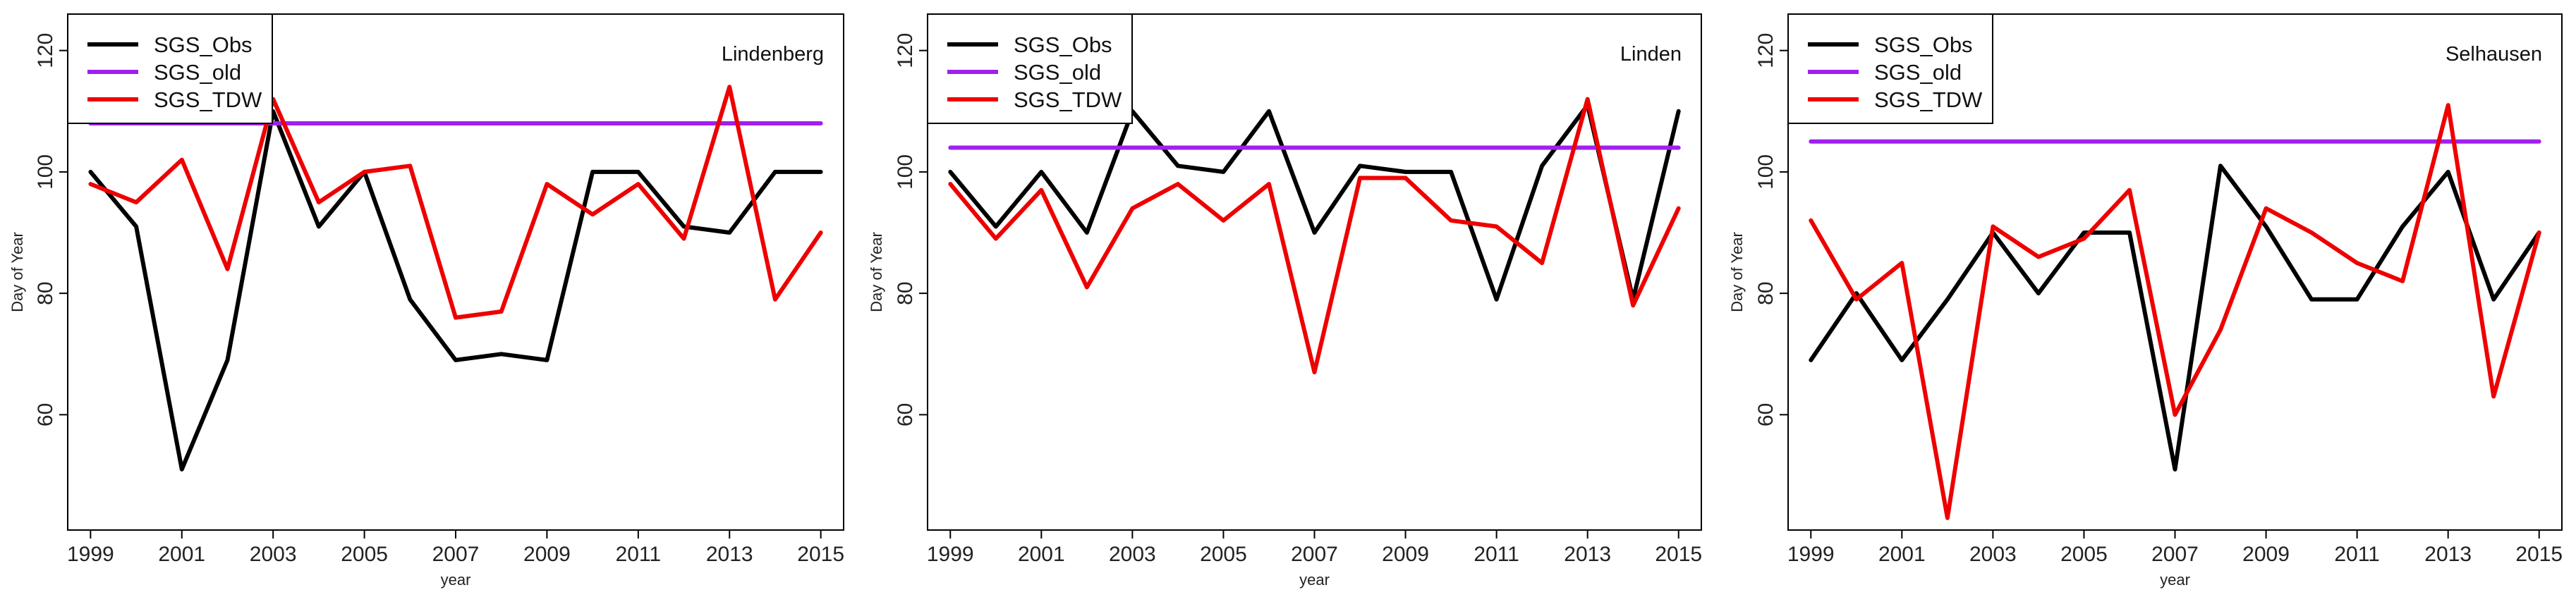 This screenshot has height=597, width=2576. I want to click on site-label: Linden, so click(1651, 54).